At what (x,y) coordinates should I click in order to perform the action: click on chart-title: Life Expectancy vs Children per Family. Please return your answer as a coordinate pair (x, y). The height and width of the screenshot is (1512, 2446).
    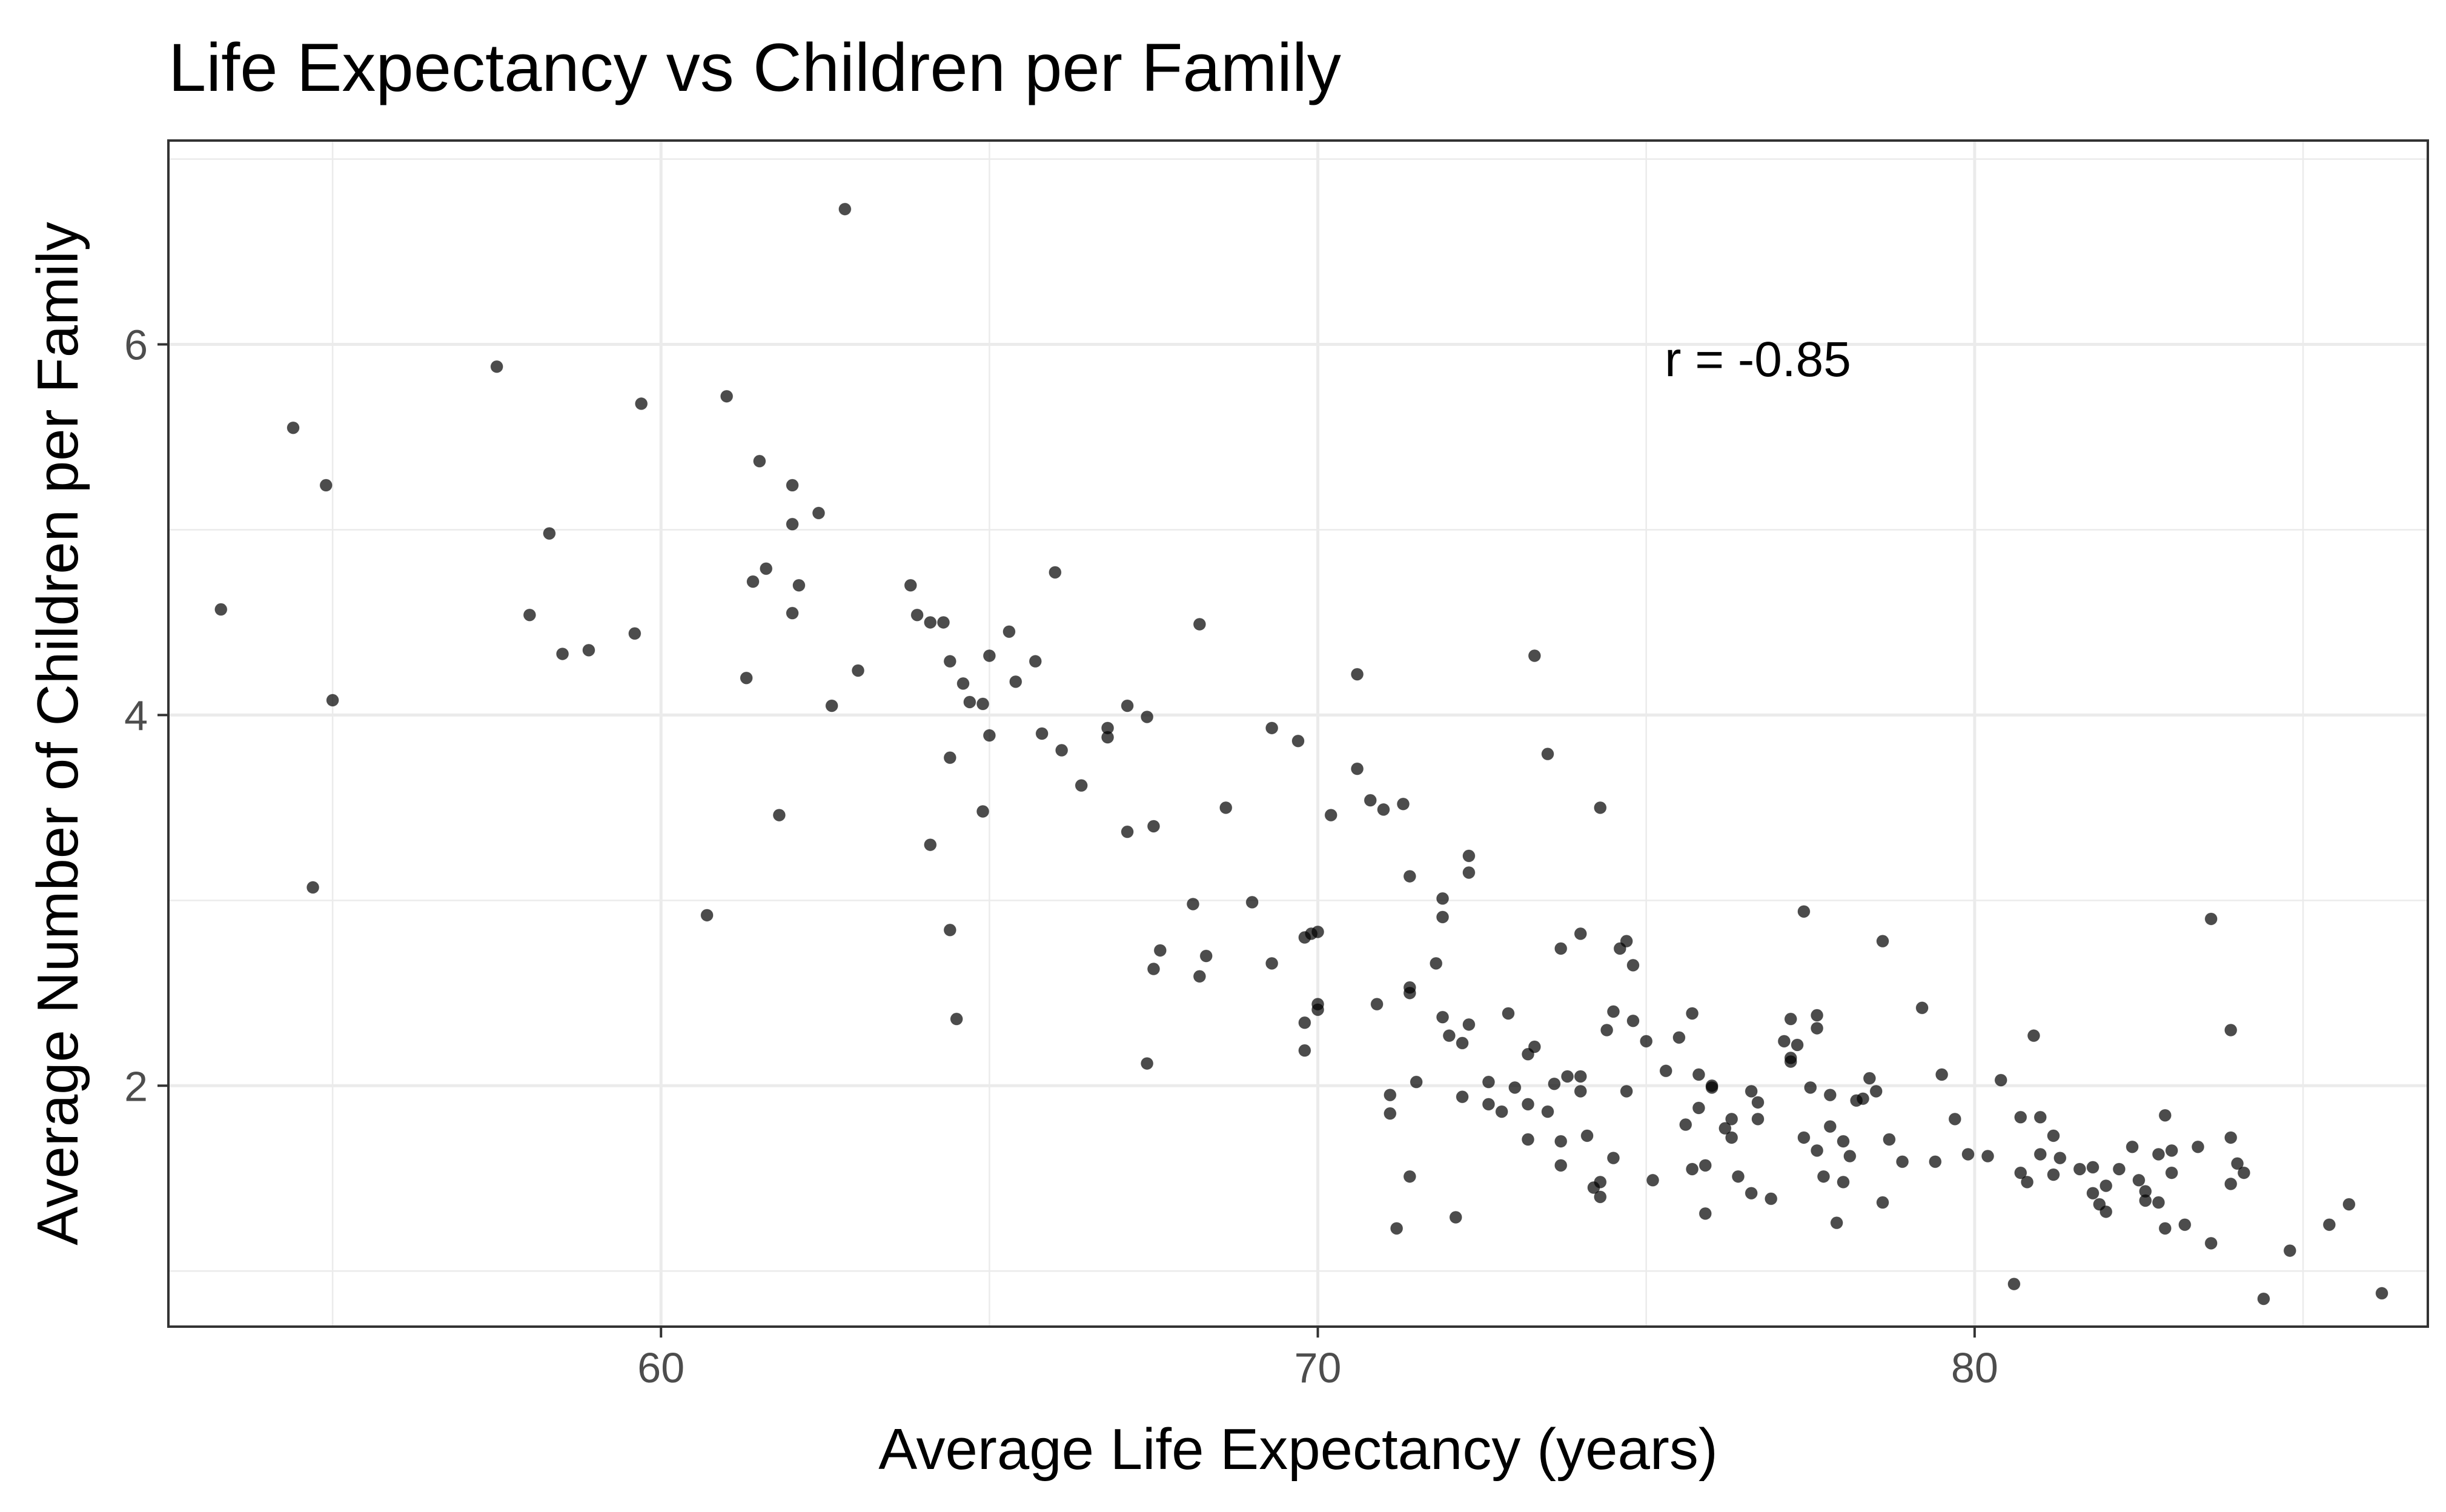
    Looking at the image, I should click on (754, 67).